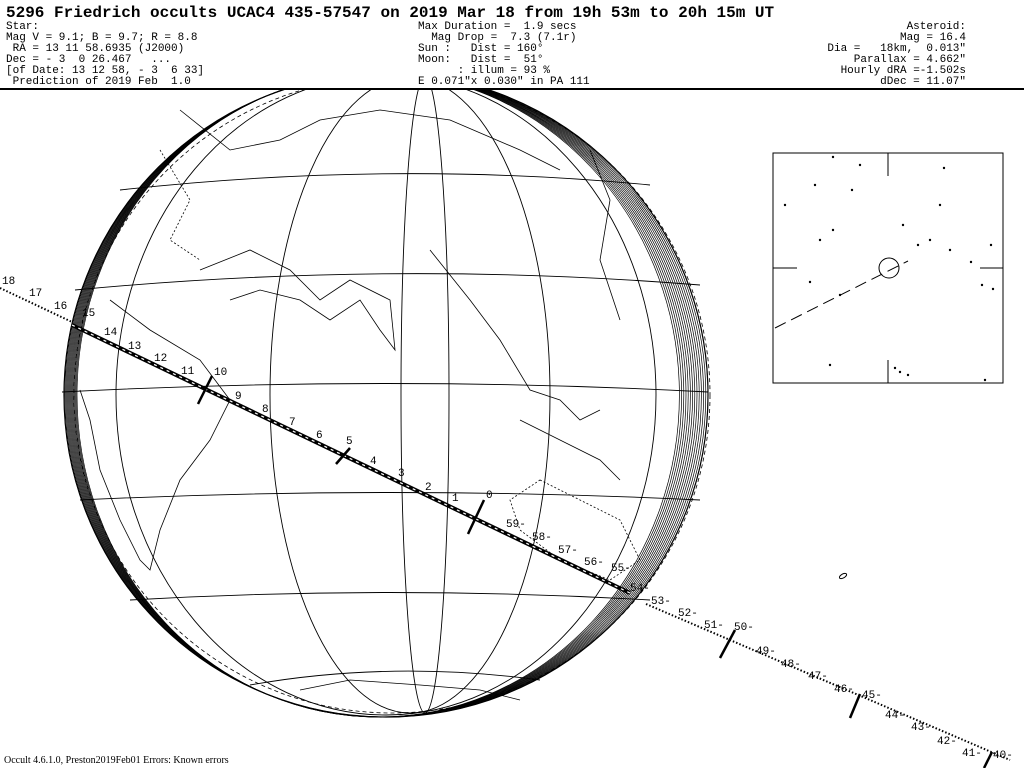  What do you see at coordinates (401, 474) in the screenshot?
I see `path-time-label: 3` at bounding box center [401, 474].